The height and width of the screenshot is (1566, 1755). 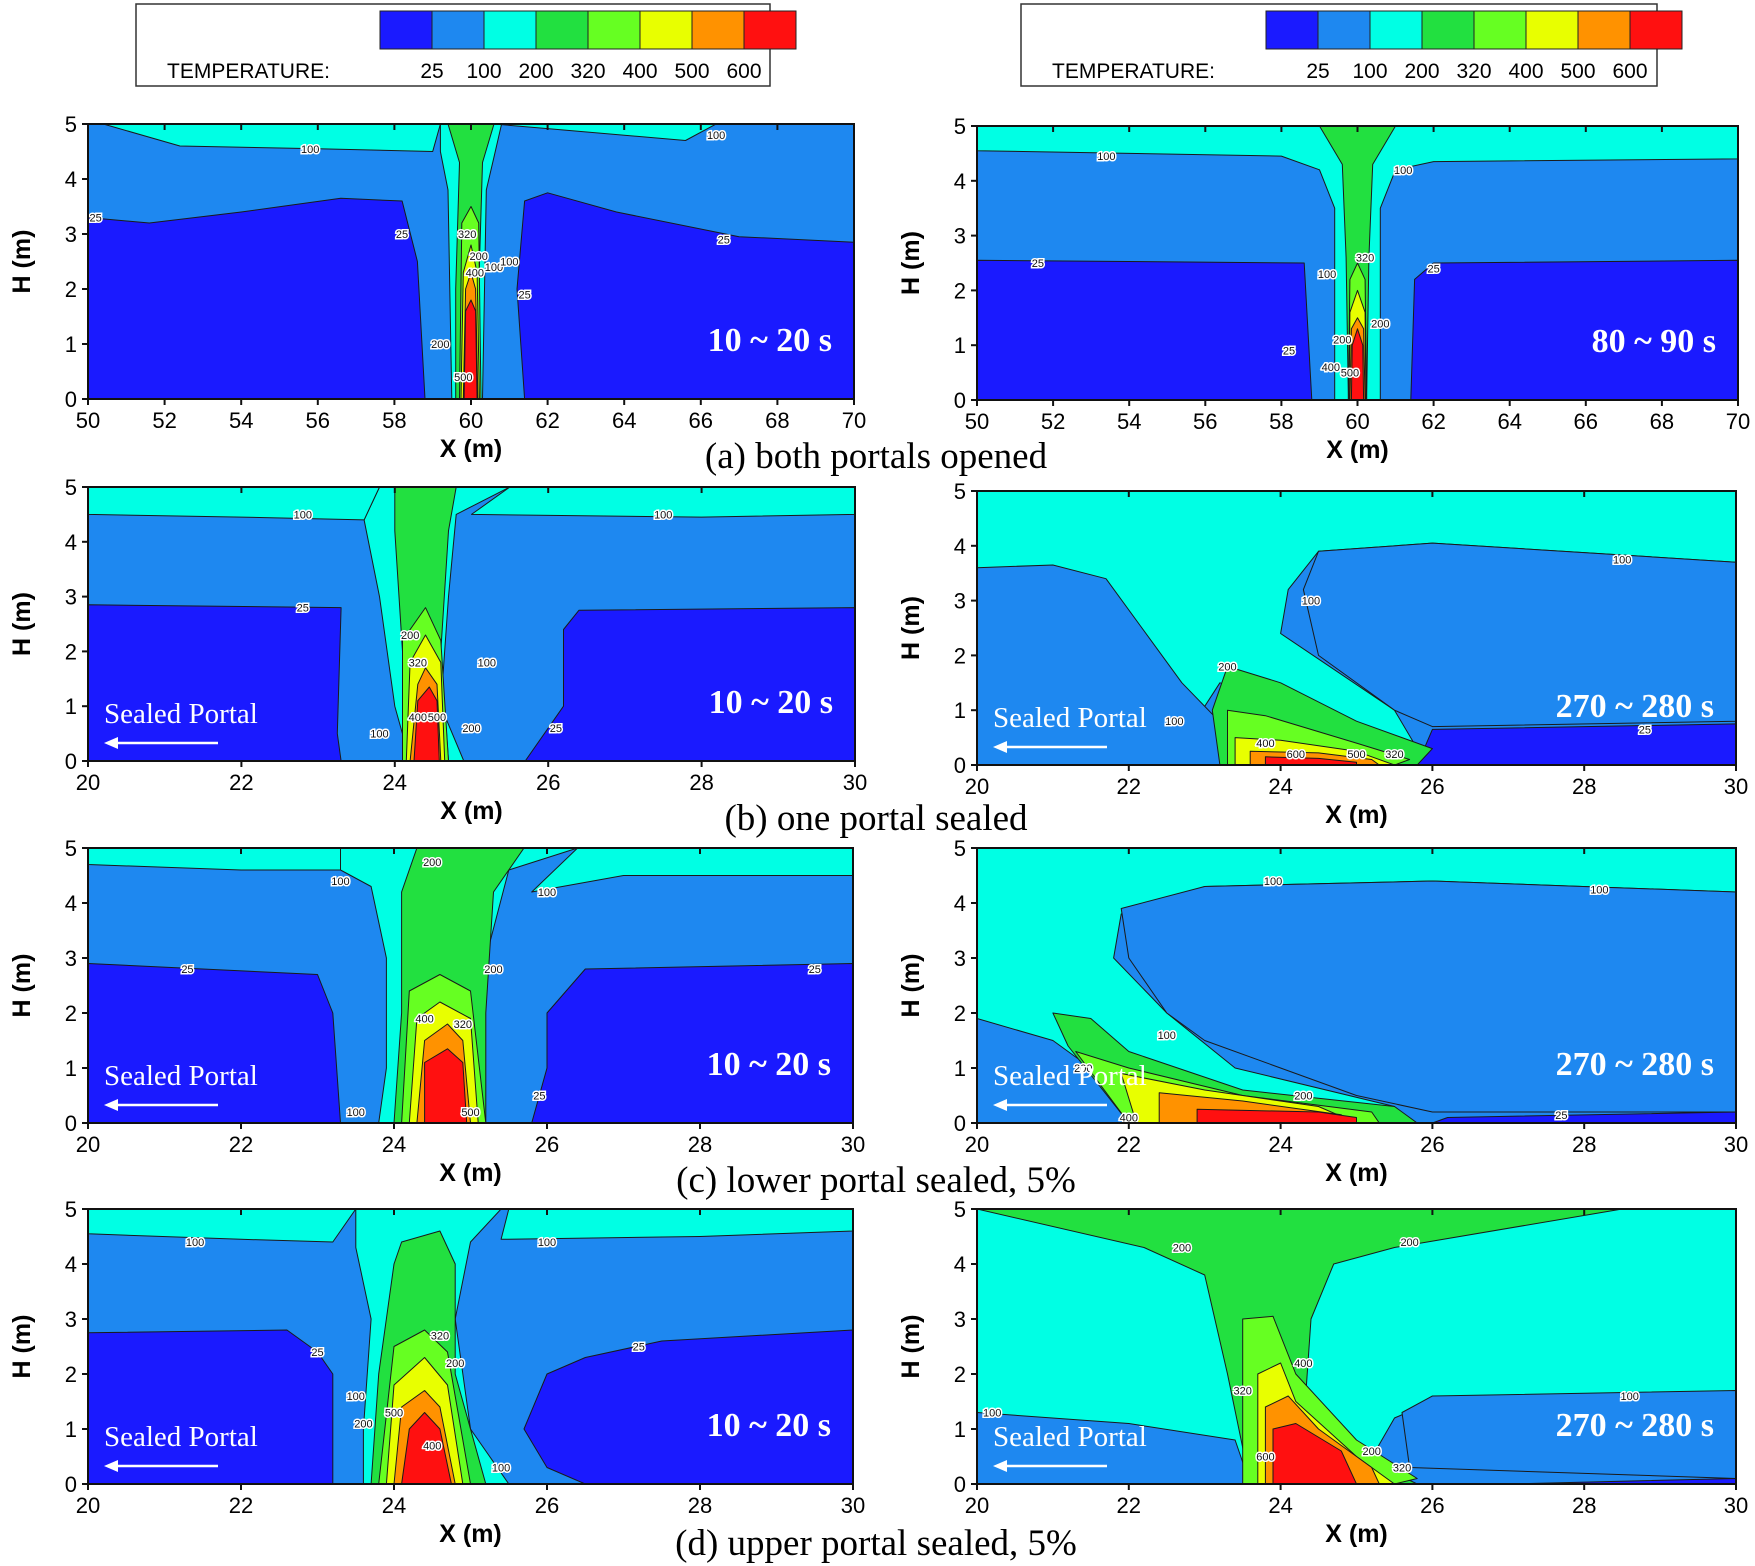 I want to click on x-tick-label: 52, so click(x=1053, y=421).